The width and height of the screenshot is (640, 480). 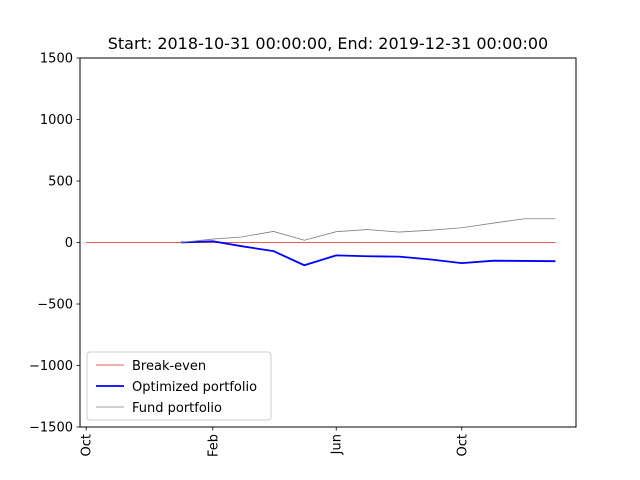 I want to click on y-tick-label: 0, so click(x=69, y=243).